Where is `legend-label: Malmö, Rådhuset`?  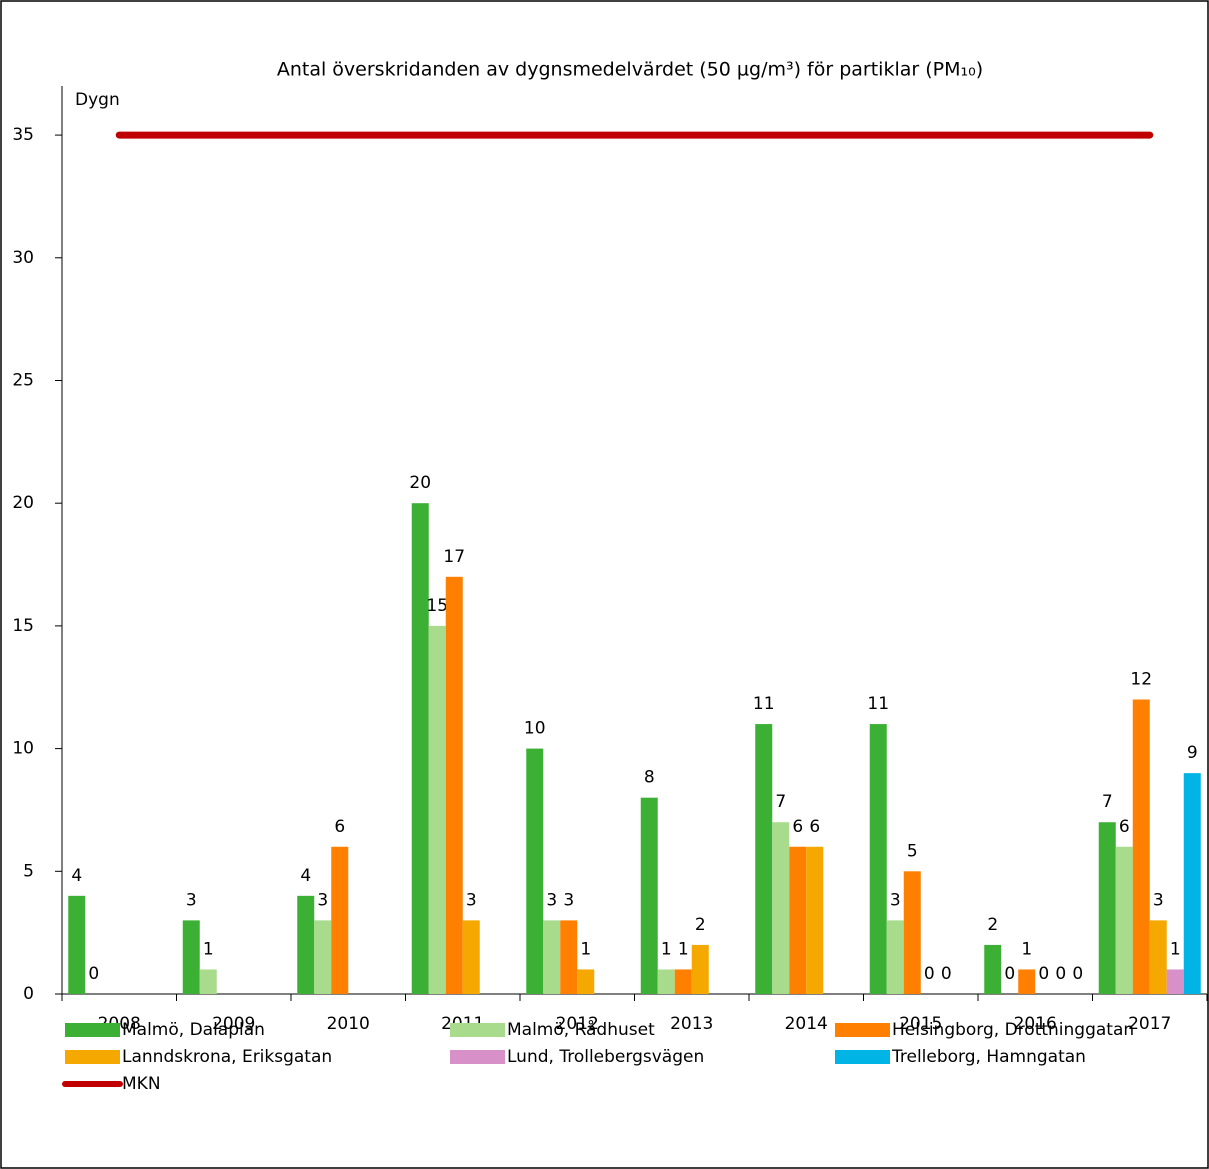 legend-label: Malmö, Rådhuset is located at coordinates (581, 1029).